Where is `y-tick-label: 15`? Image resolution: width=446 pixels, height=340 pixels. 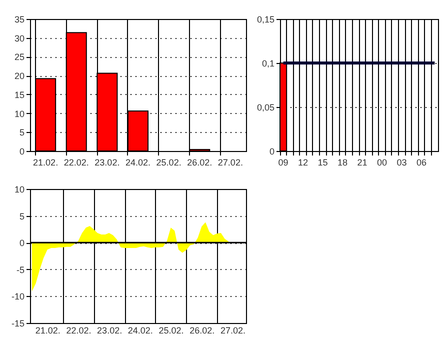 y-tick-label: 15 is located at coordinates (19, 95).